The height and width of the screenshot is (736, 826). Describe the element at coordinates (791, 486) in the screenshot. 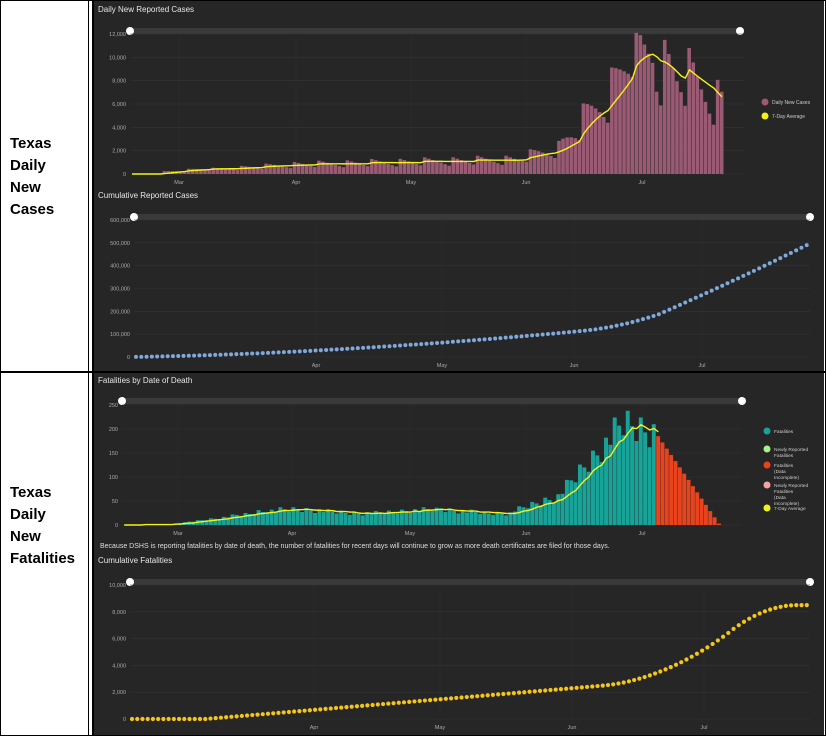

I see `legend-label: Newly Reported` at that location.